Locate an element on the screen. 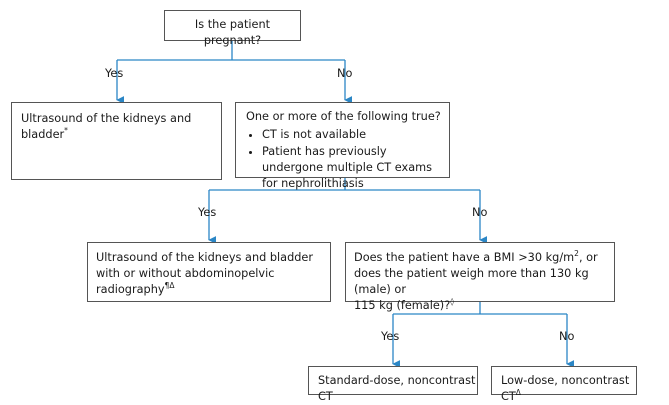  obese-no-text: Low-dose, noncontrast CT is located at coordinates (565, 388).